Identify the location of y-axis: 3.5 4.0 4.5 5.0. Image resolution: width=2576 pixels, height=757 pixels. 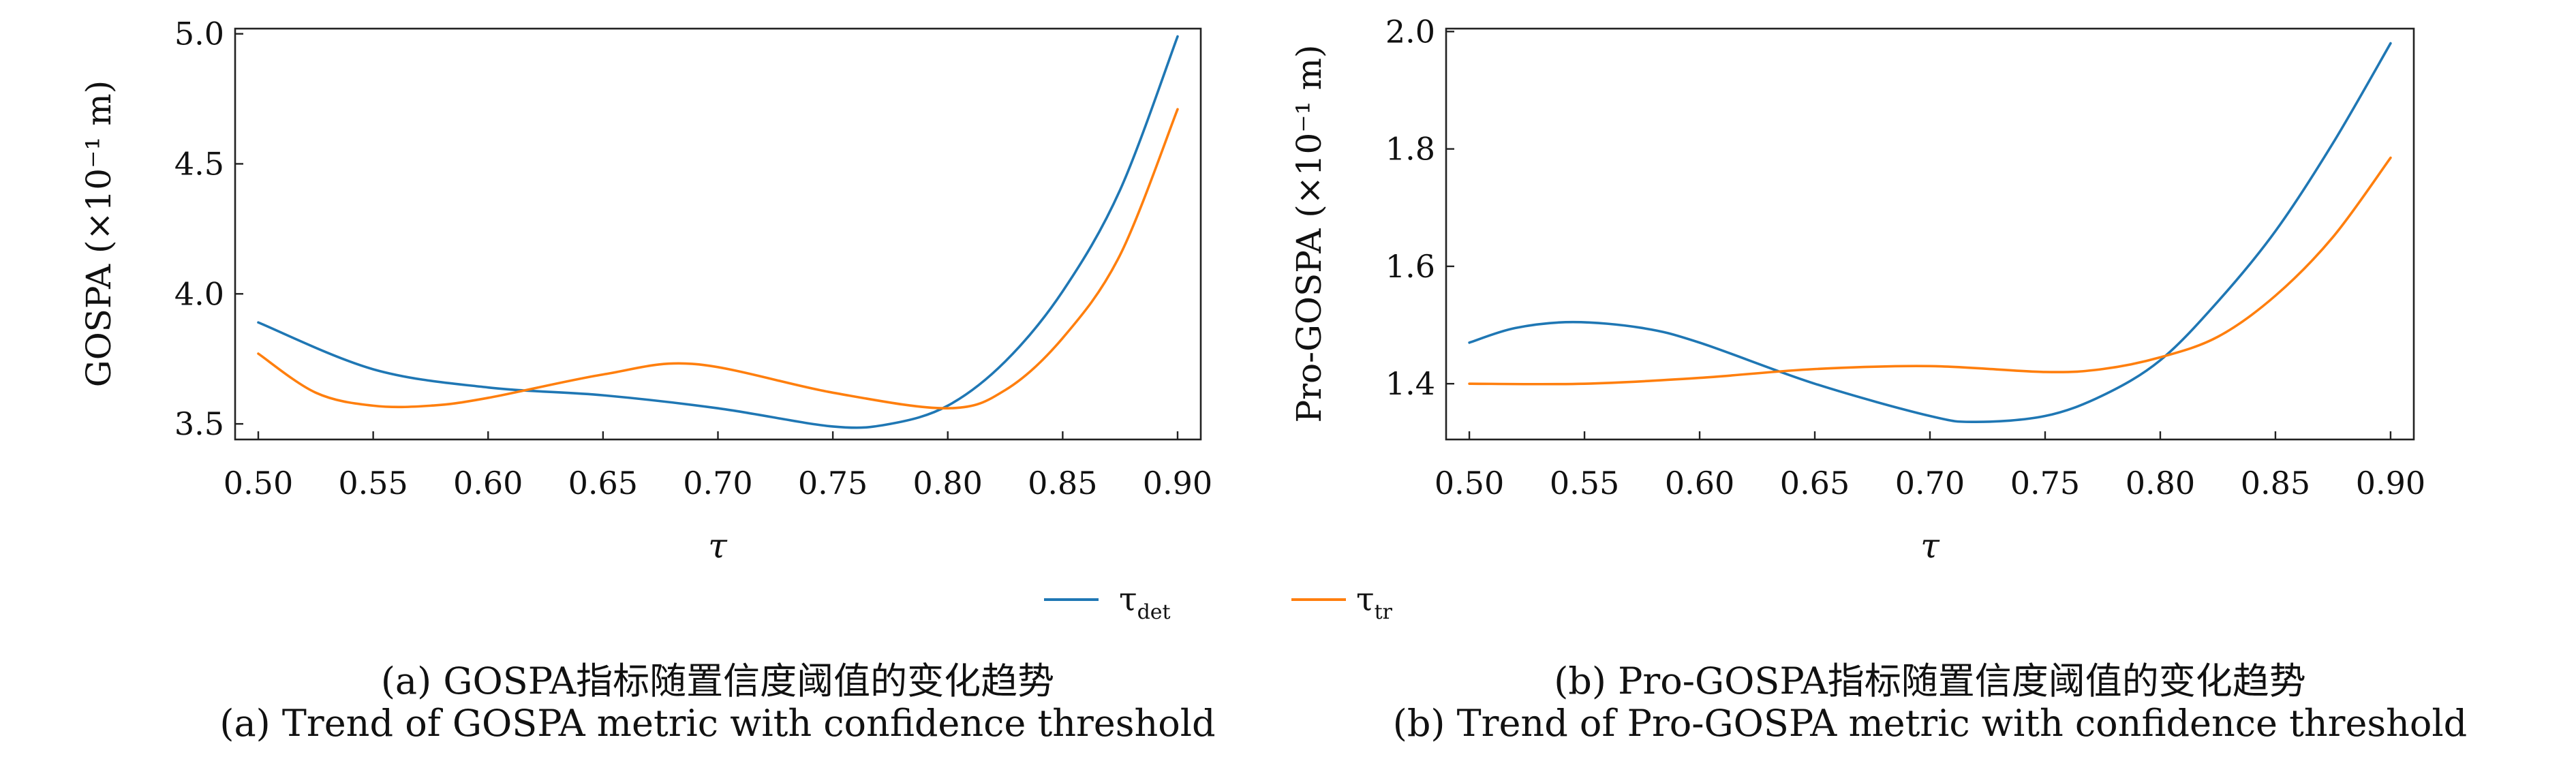
(208, 229).